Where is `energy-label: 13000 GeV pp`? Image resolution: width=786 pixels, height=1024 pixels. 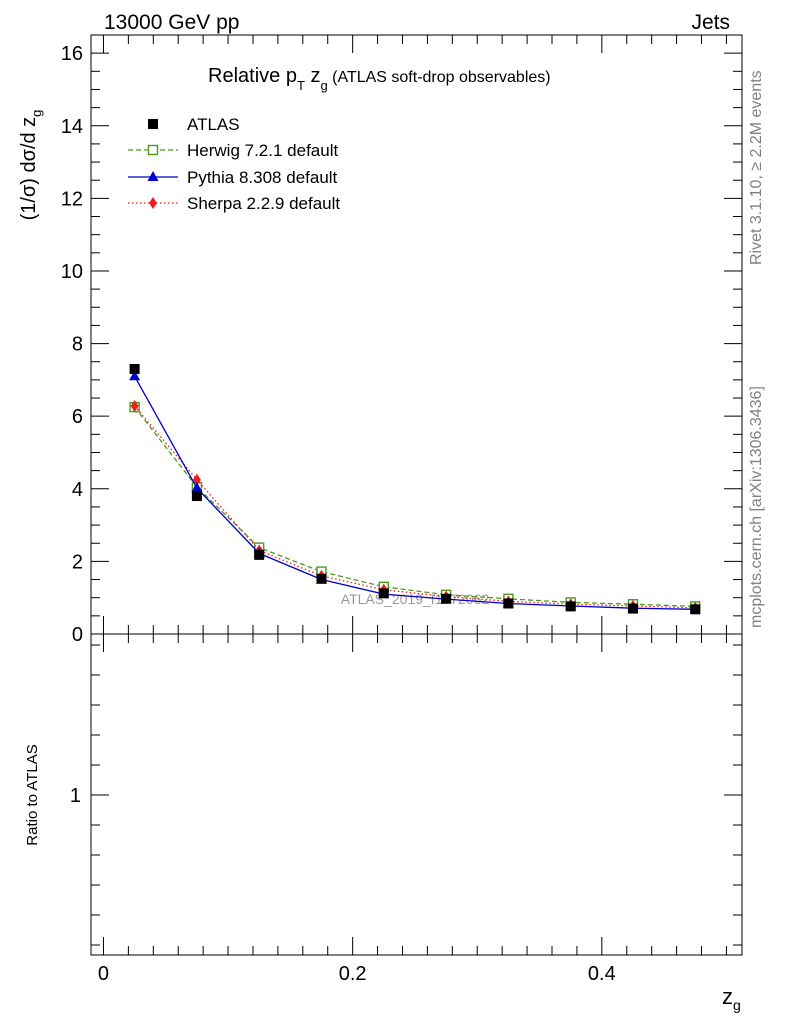 energy-label: 13000 GeV pp is located at coordinates (171, 22).